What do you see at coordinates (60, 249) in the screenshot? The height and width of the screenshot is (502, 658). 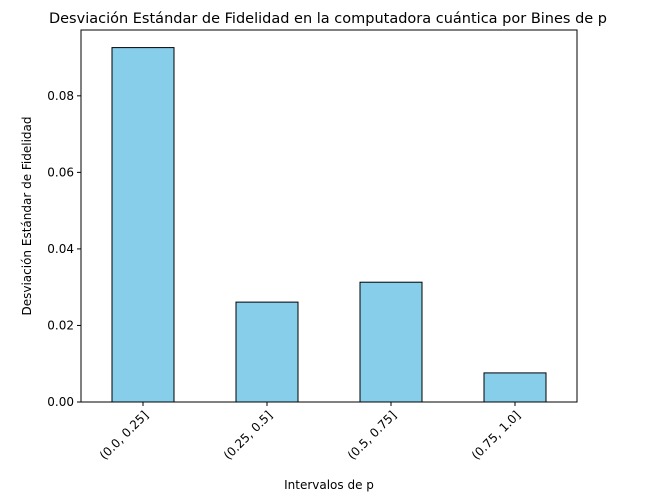 I see `y-tick-label: 0.04` at bounding box center [60, 249].